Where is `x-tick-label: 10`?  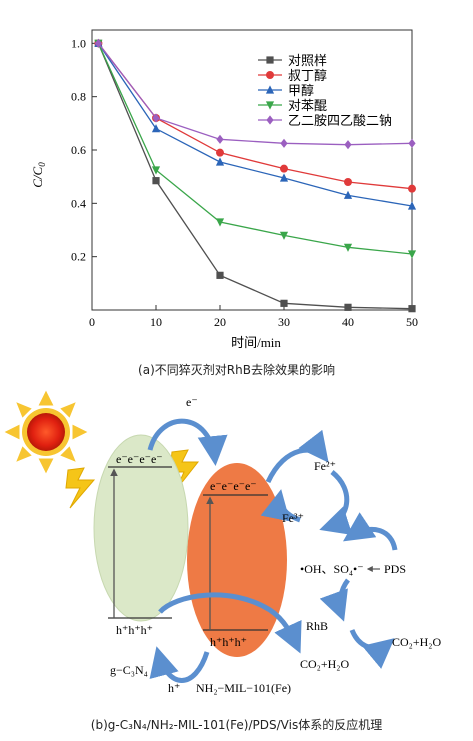
x-tick-label: 10 is located at coordinates (156, 322).